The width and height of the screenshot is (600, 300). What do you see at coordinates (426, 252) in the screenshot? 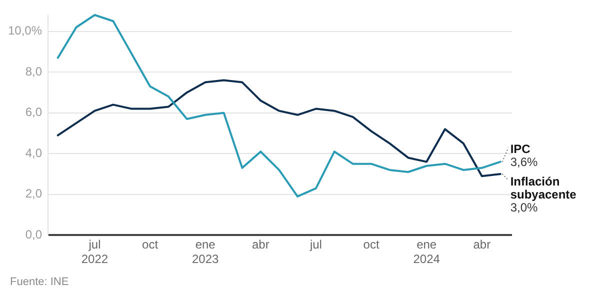
I see `x-tick-label: ene 2024` at bounding box center [426, 252].